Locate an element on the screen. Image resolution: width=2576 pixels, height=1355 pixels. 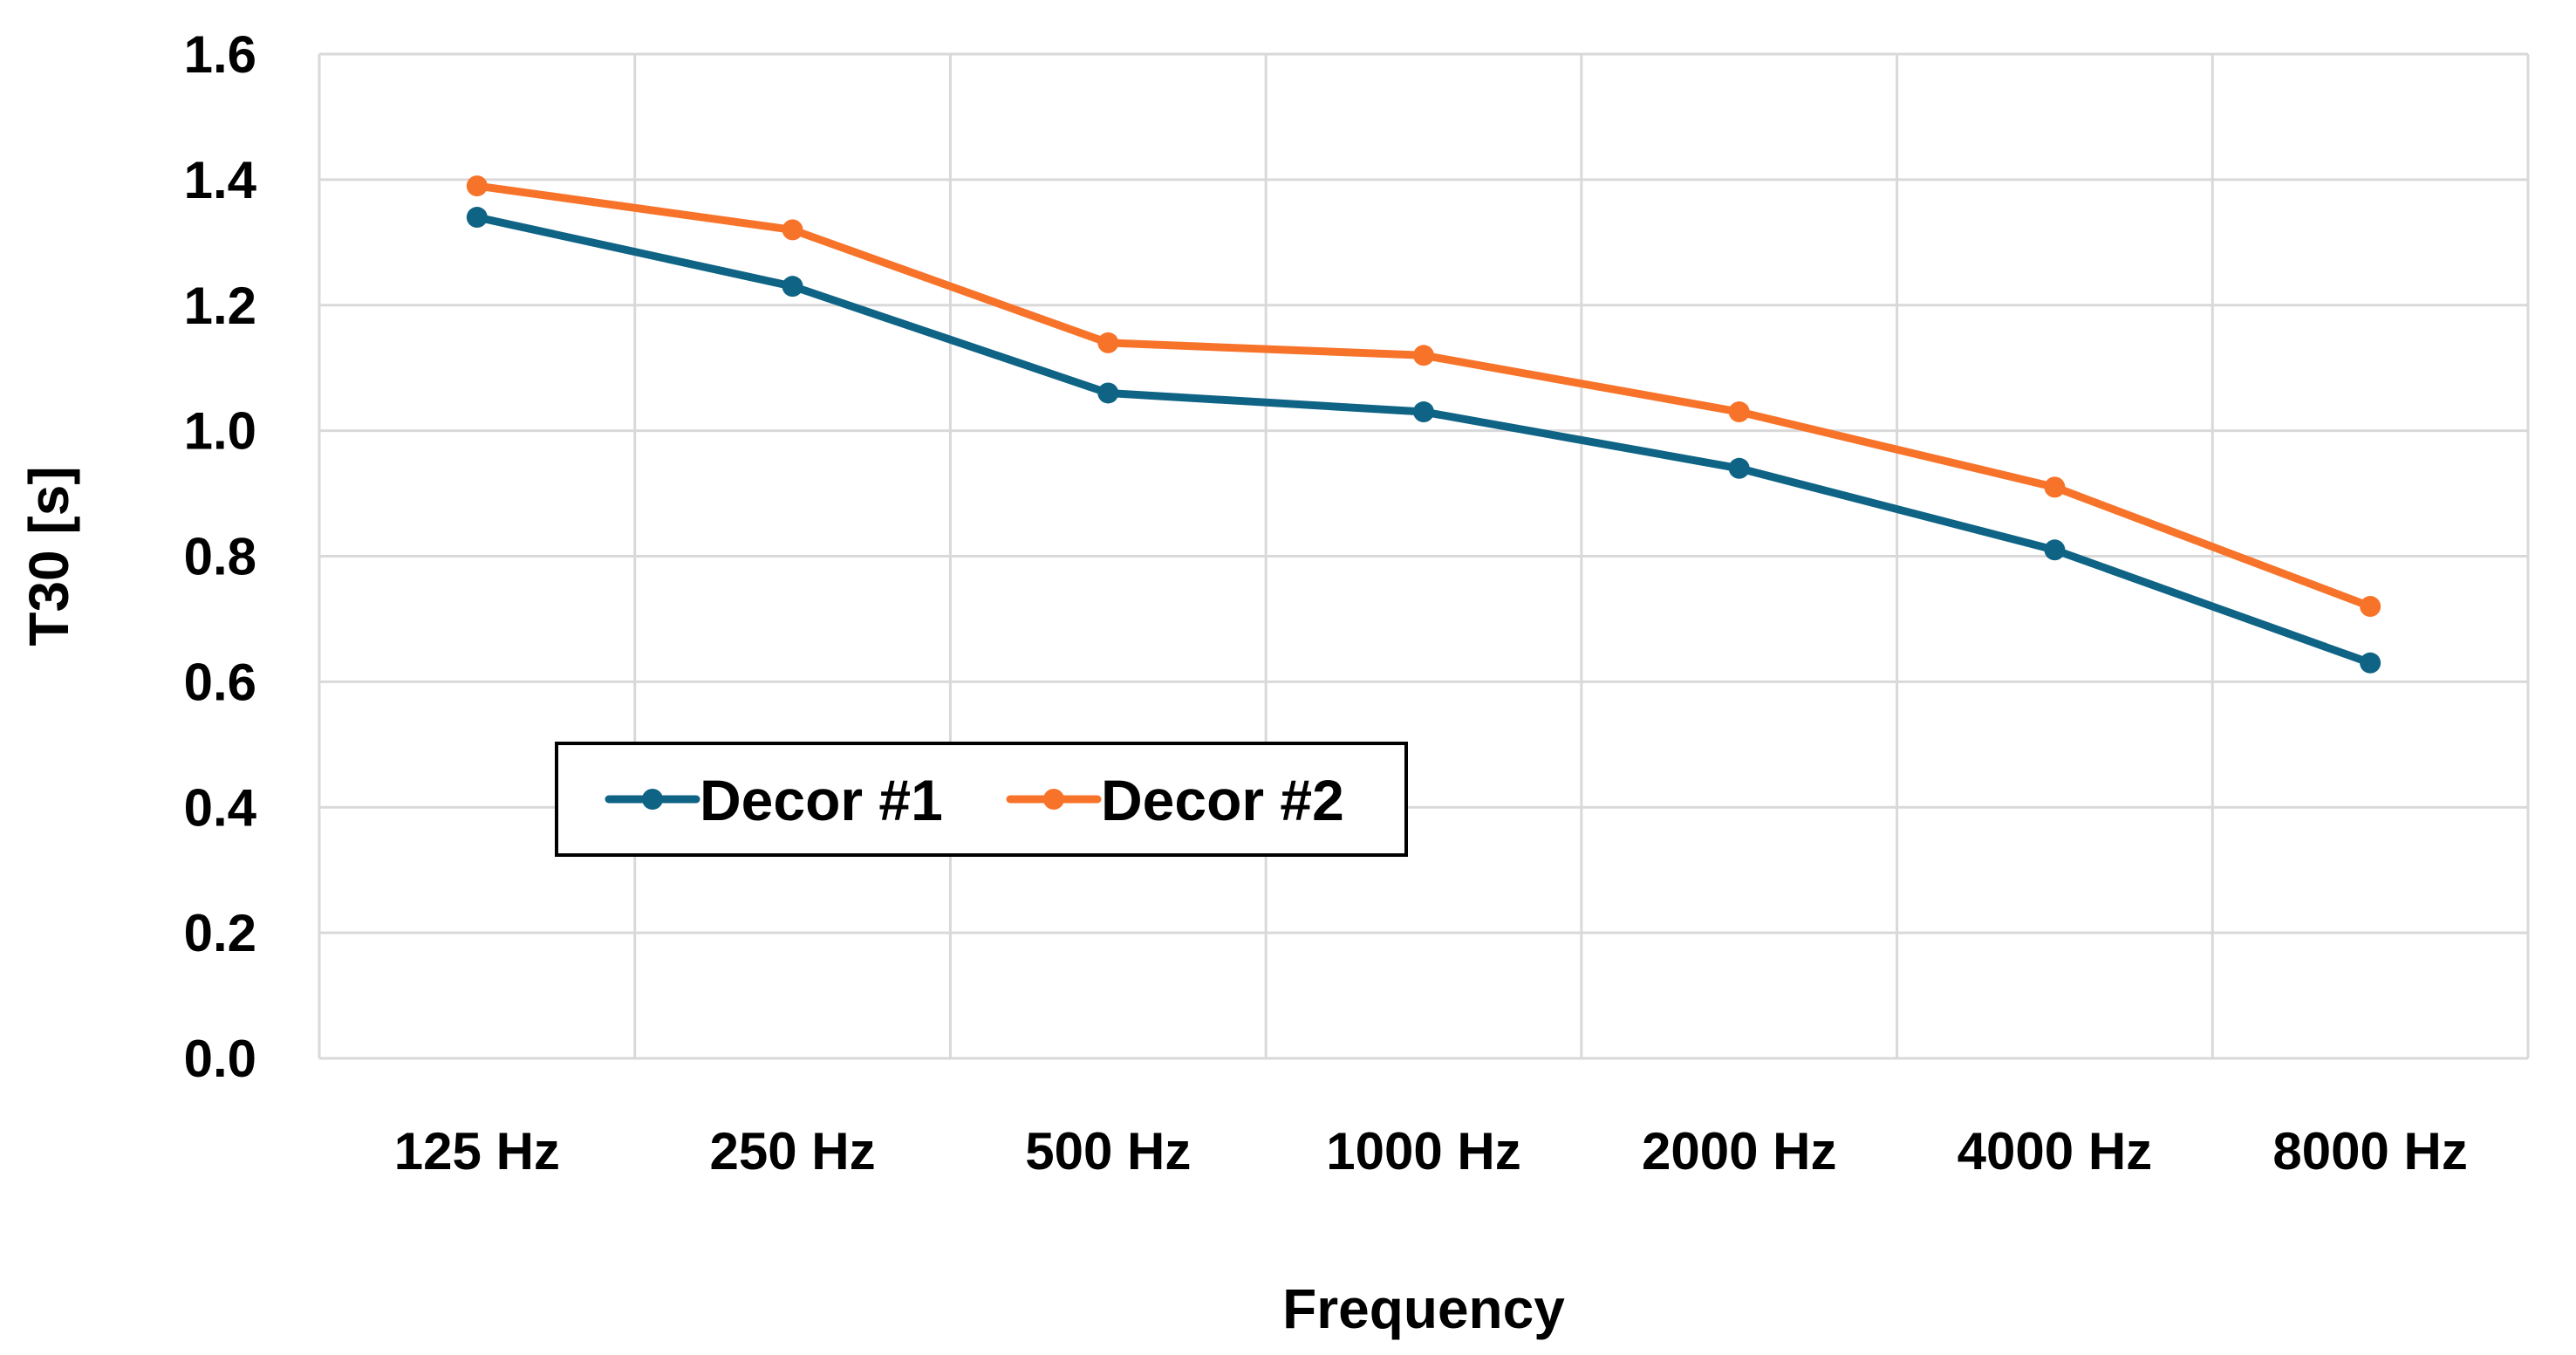
x-tick-label: 4000 Hz is located at coordinates (2055, 1151).